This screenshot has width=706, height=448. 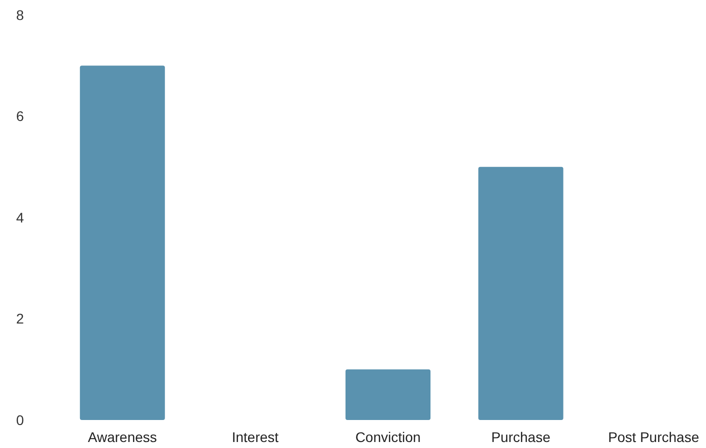 I want to click on x-tick-label: Post Purchase, so click(x=654, y=437).